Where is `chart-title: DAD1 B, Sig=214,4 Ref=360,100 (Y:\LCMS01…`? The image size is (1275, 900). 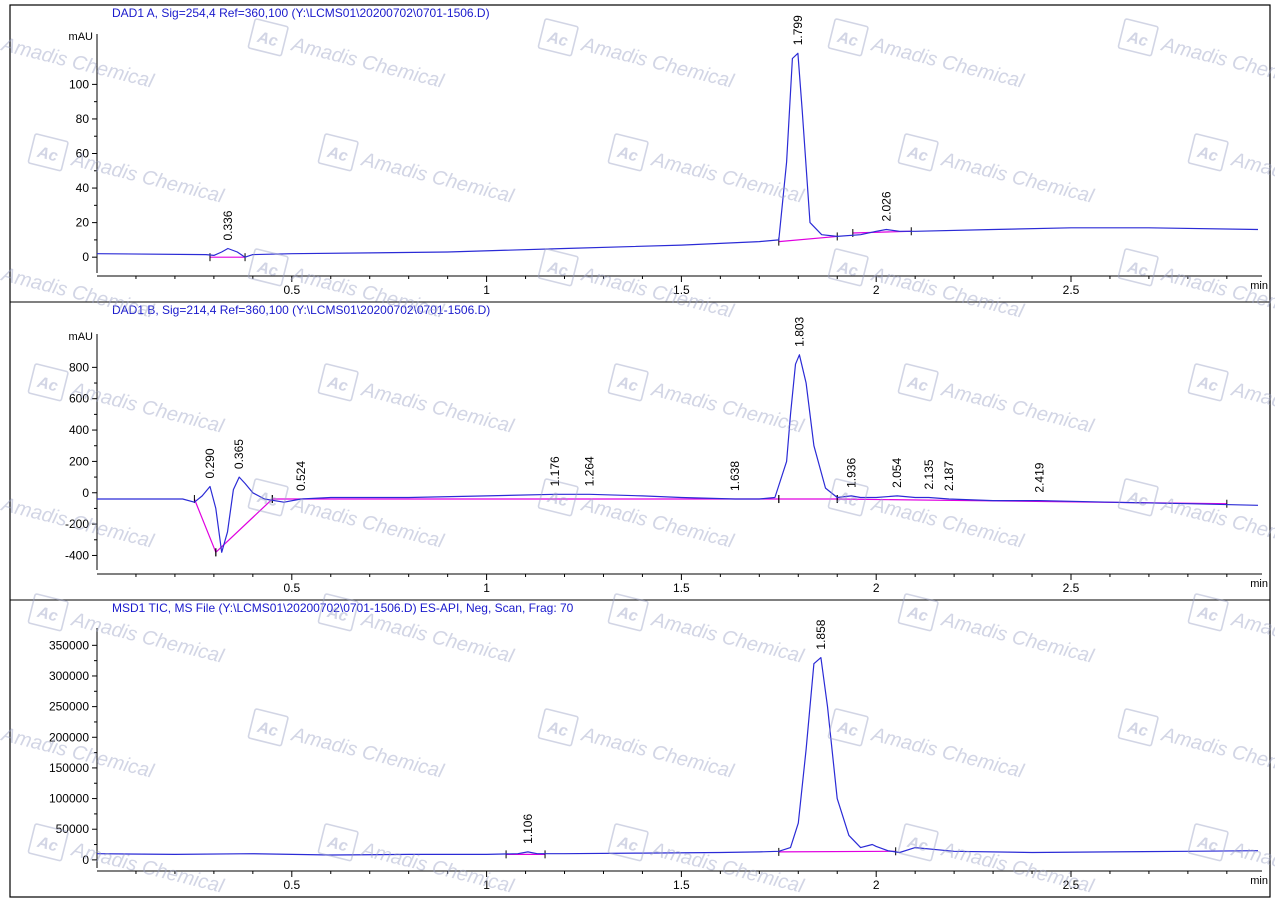
chart-title: DAD1 B, Sig=214,4 Ref=360,100 (Y:\LCMS01… is located at coordinates (301, 310).